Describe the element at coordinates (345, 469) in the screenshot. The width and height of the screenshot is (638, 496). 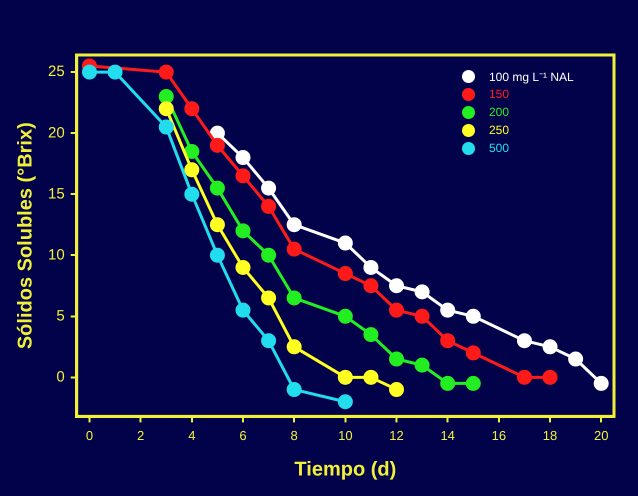
I see `x-axis-title: Tiempo (d)` at that location.